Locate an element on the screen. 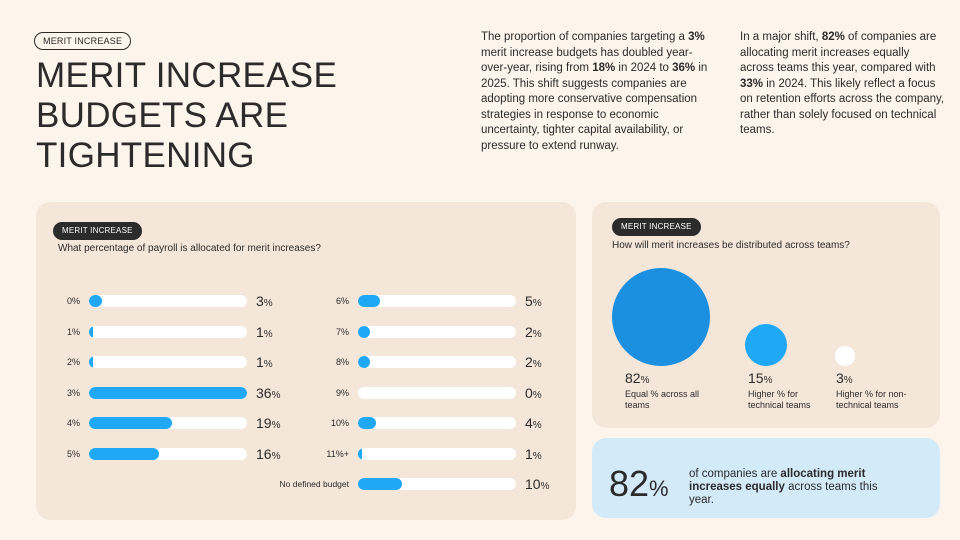 This screenshot has height=540, width=960. bar-category-label: 7% is located at coordinates (342, 331).